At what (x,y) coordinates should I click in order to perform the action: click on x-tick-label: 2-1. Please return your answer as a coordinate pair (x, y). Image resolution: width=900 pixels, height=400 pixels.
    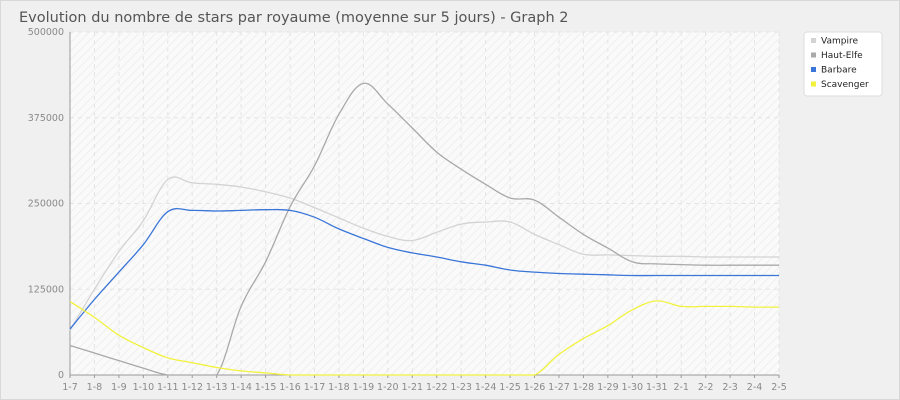
    Looking at the image, I should click on (681, 387).